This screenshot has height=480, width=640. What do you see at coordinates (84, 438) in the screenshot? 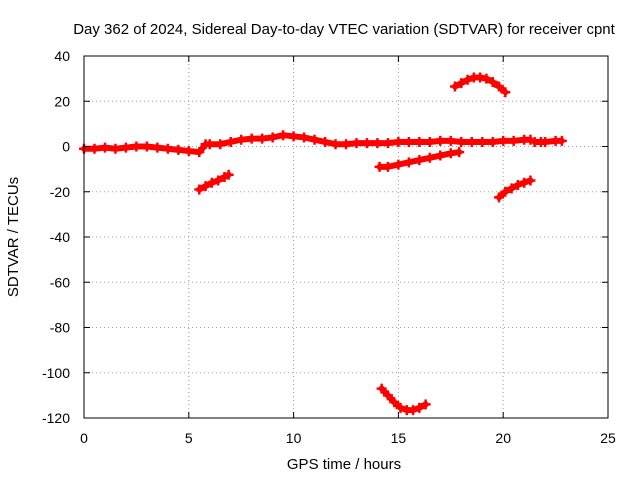
I see `x-tick-label: 0` at bounding box center [84, 438].